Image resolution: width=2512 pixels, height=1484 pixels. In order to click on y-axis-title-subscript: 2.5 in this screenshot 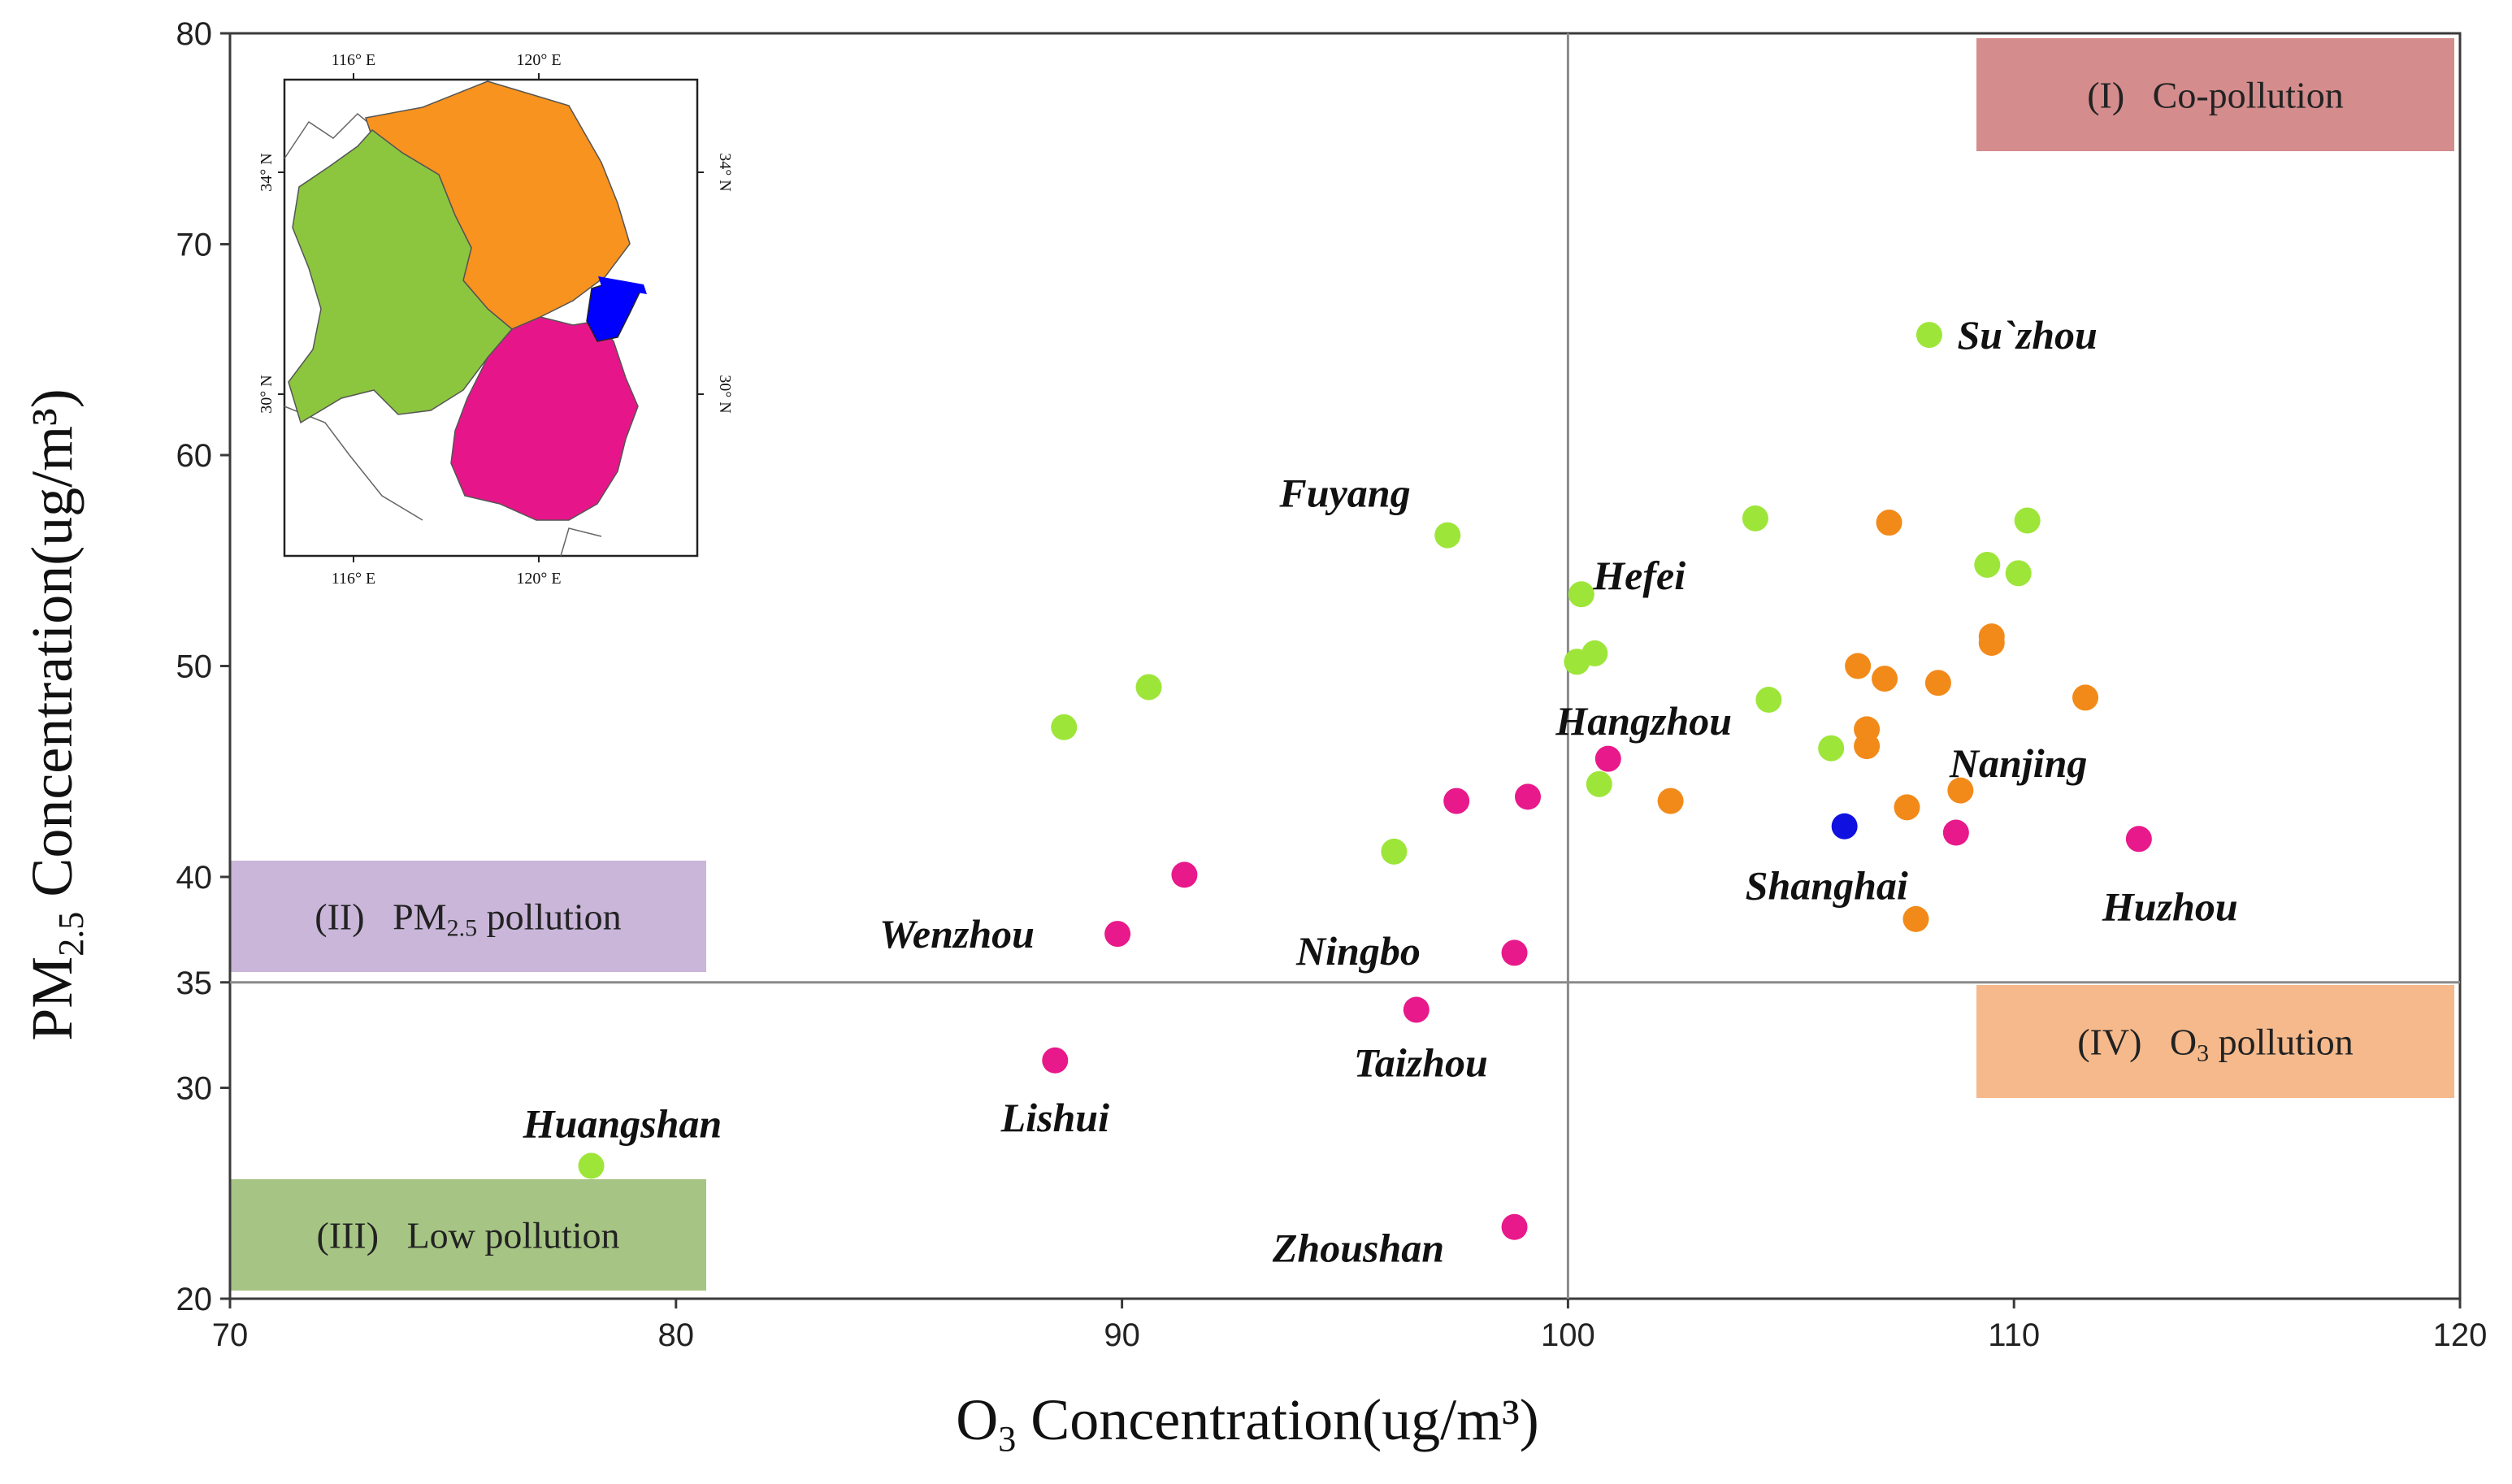, I will do `click(71, 934)`.